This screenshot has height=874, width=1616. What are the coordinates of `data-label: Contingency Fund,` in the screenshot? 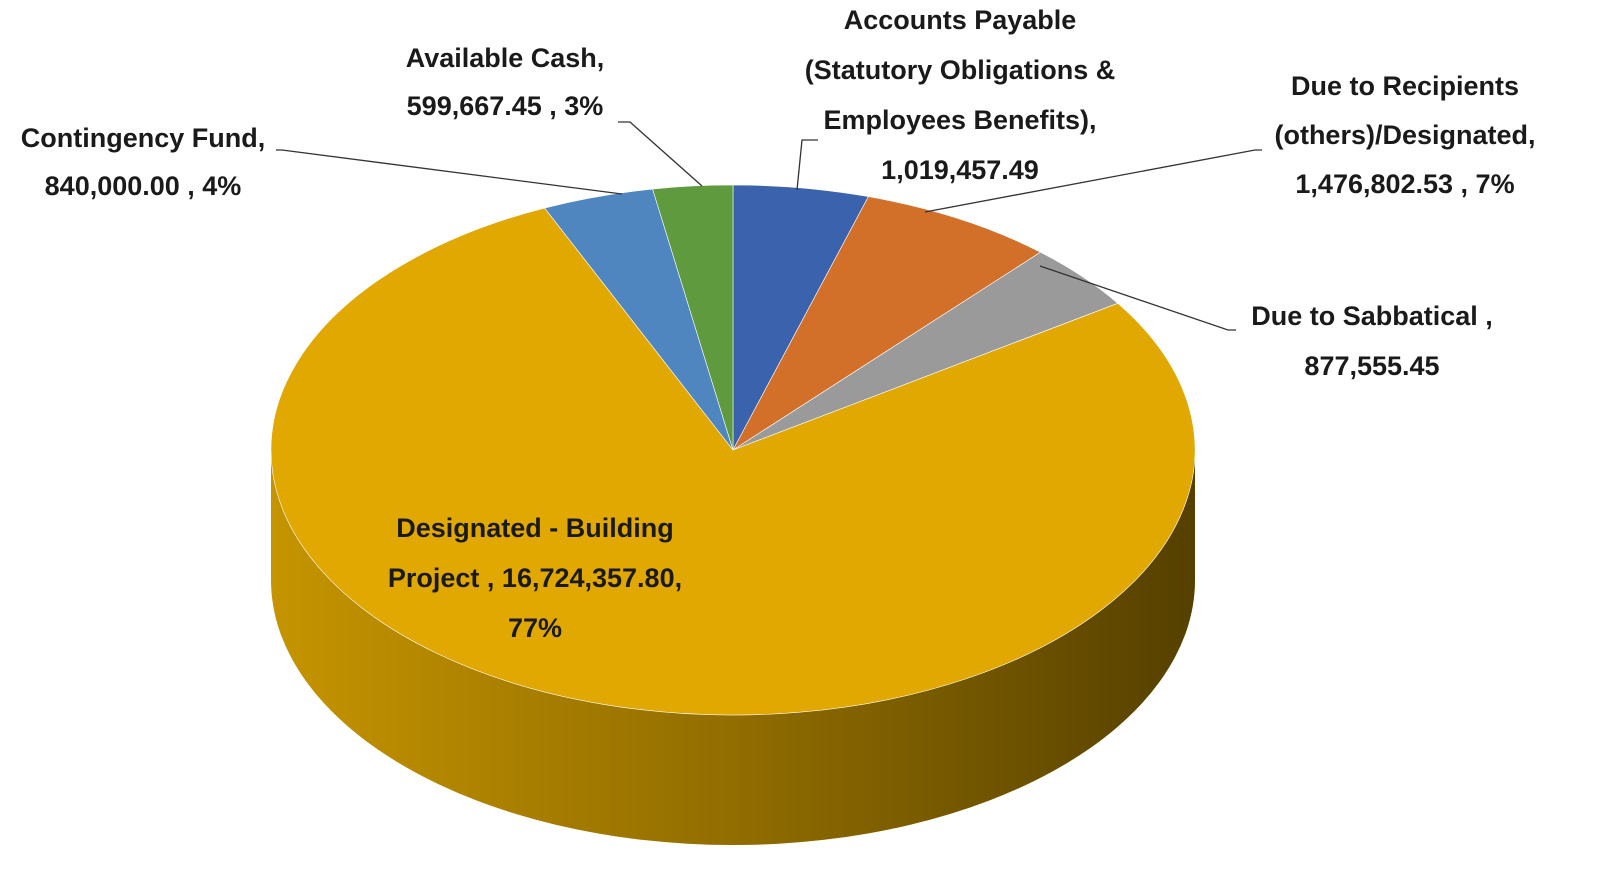 It's located at (143, 138).